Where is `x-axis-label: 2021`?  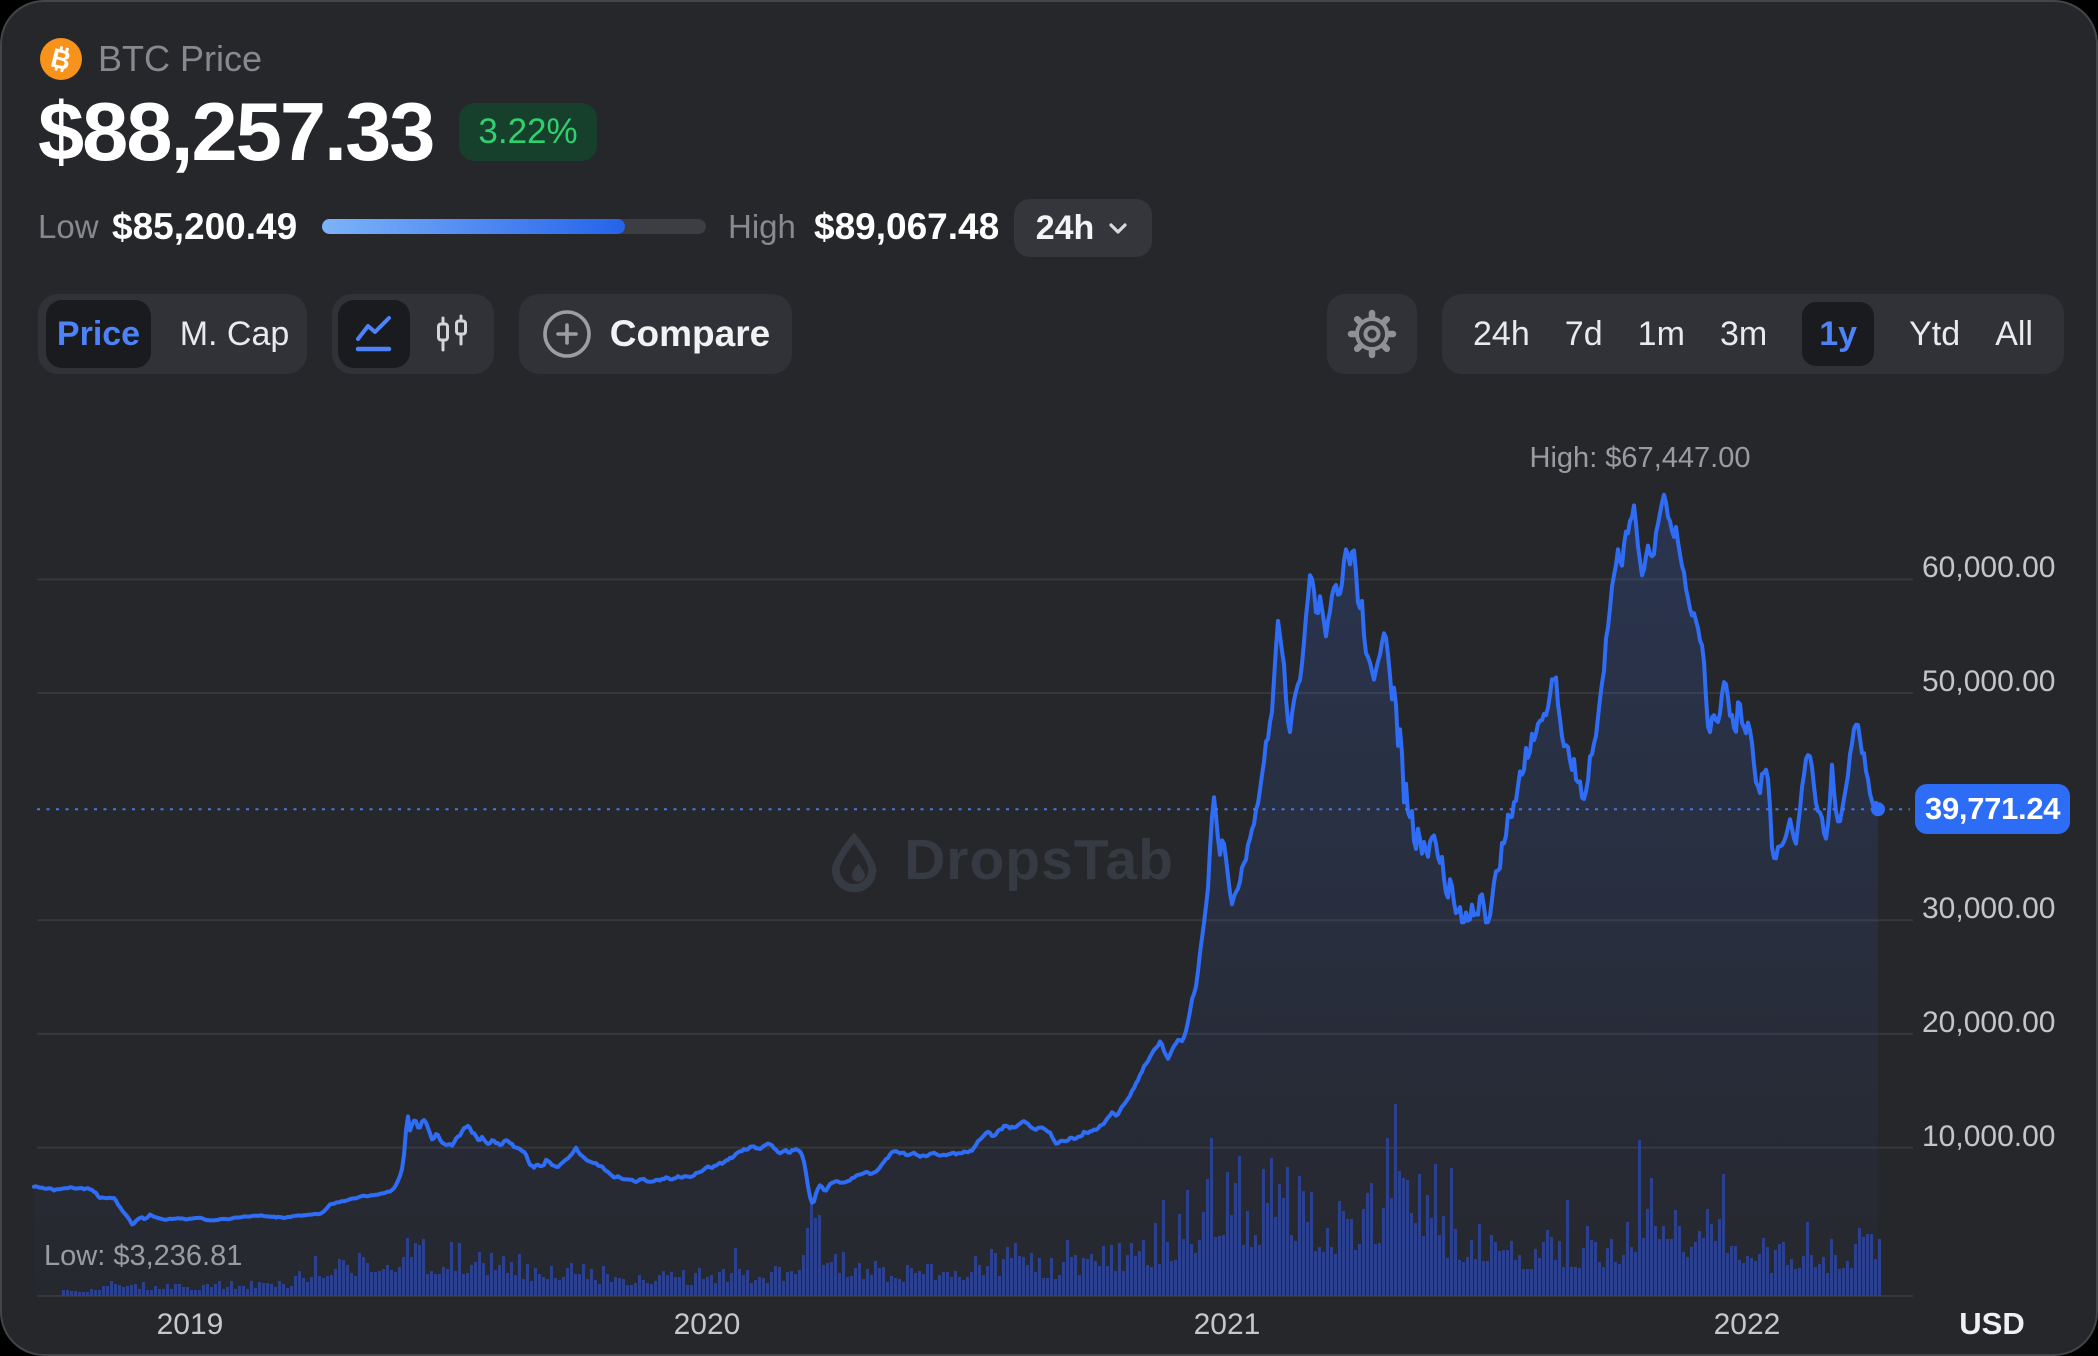 x-axis-label: 2021 is located at coordinates (1227, 1324).